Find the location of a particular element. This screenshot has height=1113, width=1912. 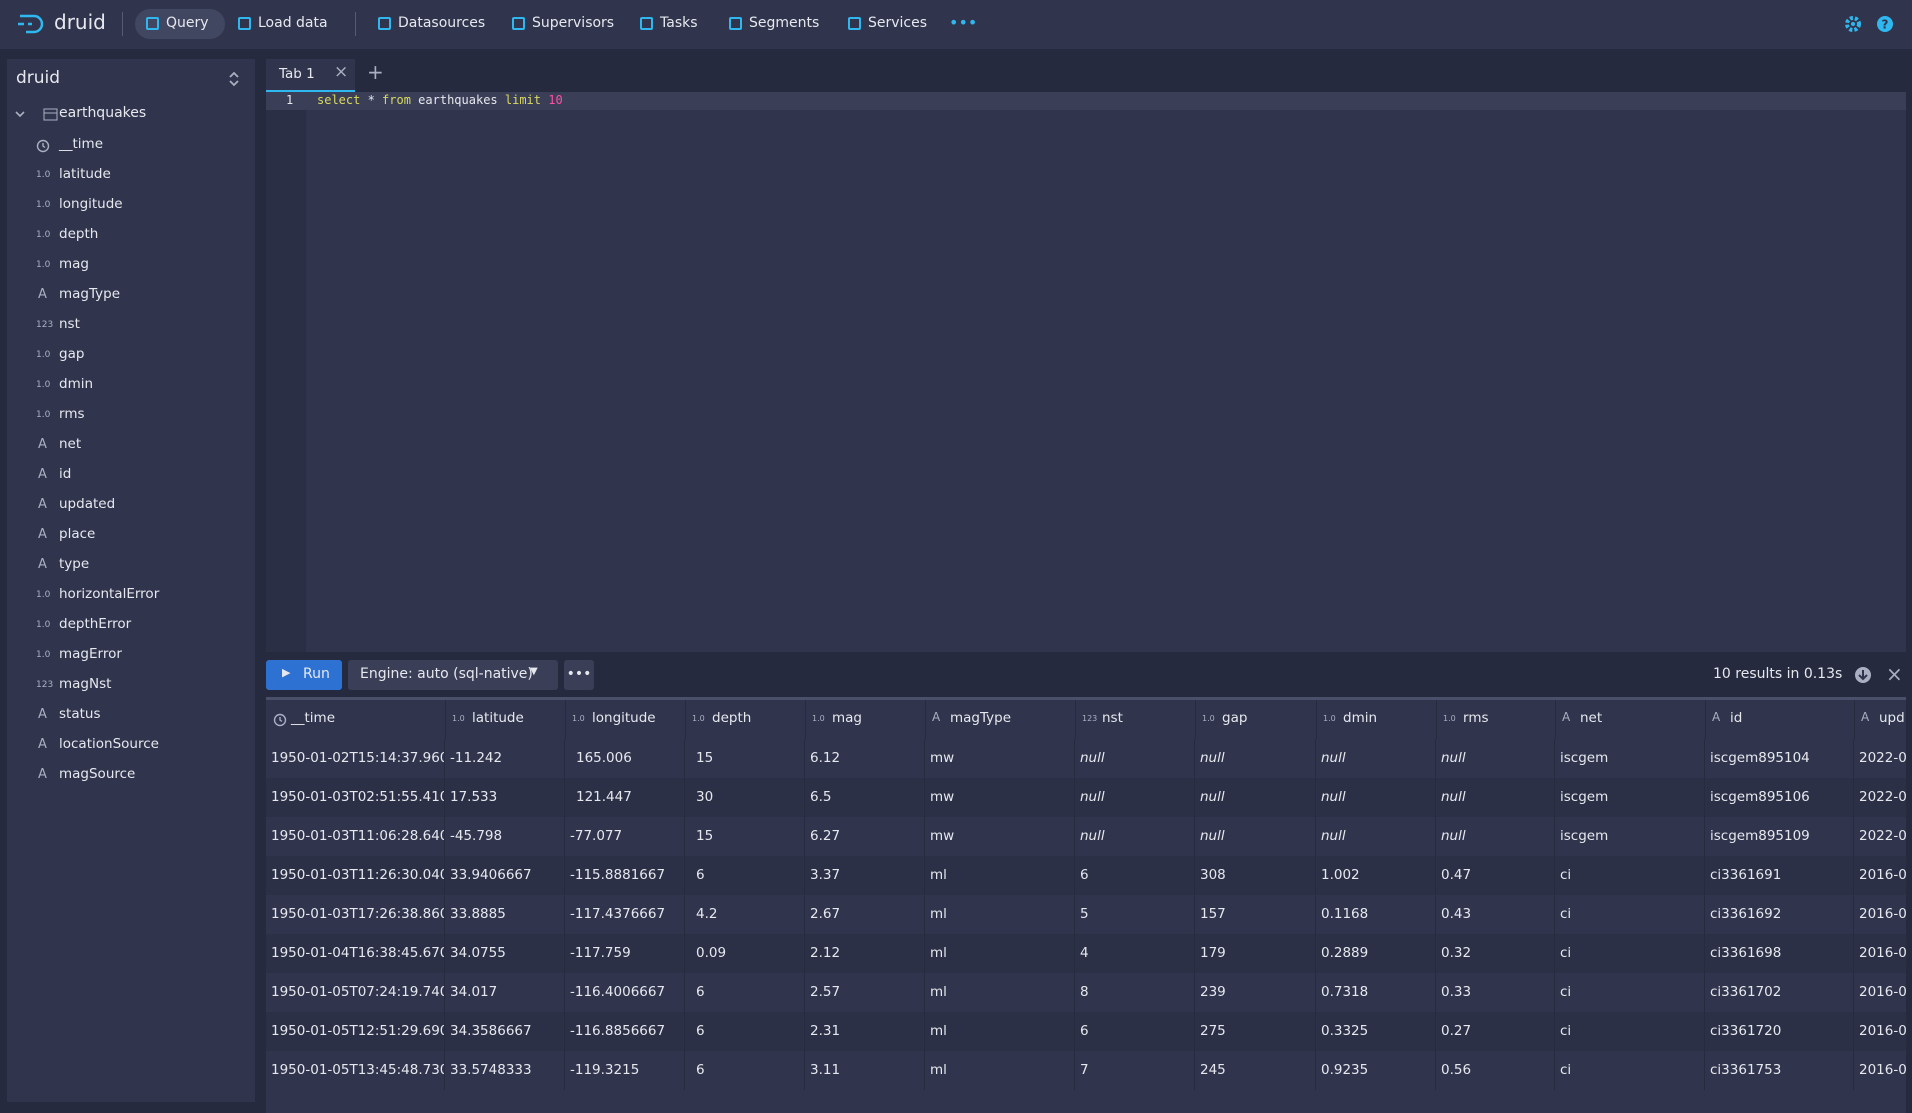

column-header: __time is located at coordinates (356, 719).